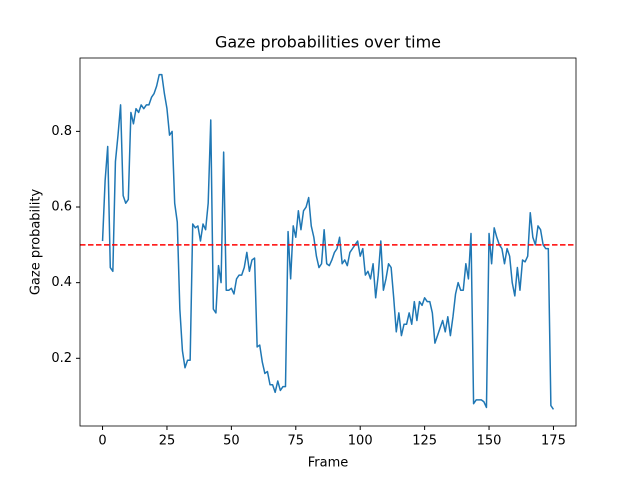 This screenshot has height=480, width=640. Describe the element at coordinates (328, 463) in the screenshot. I see `x-axis-label: Frame` at that location.